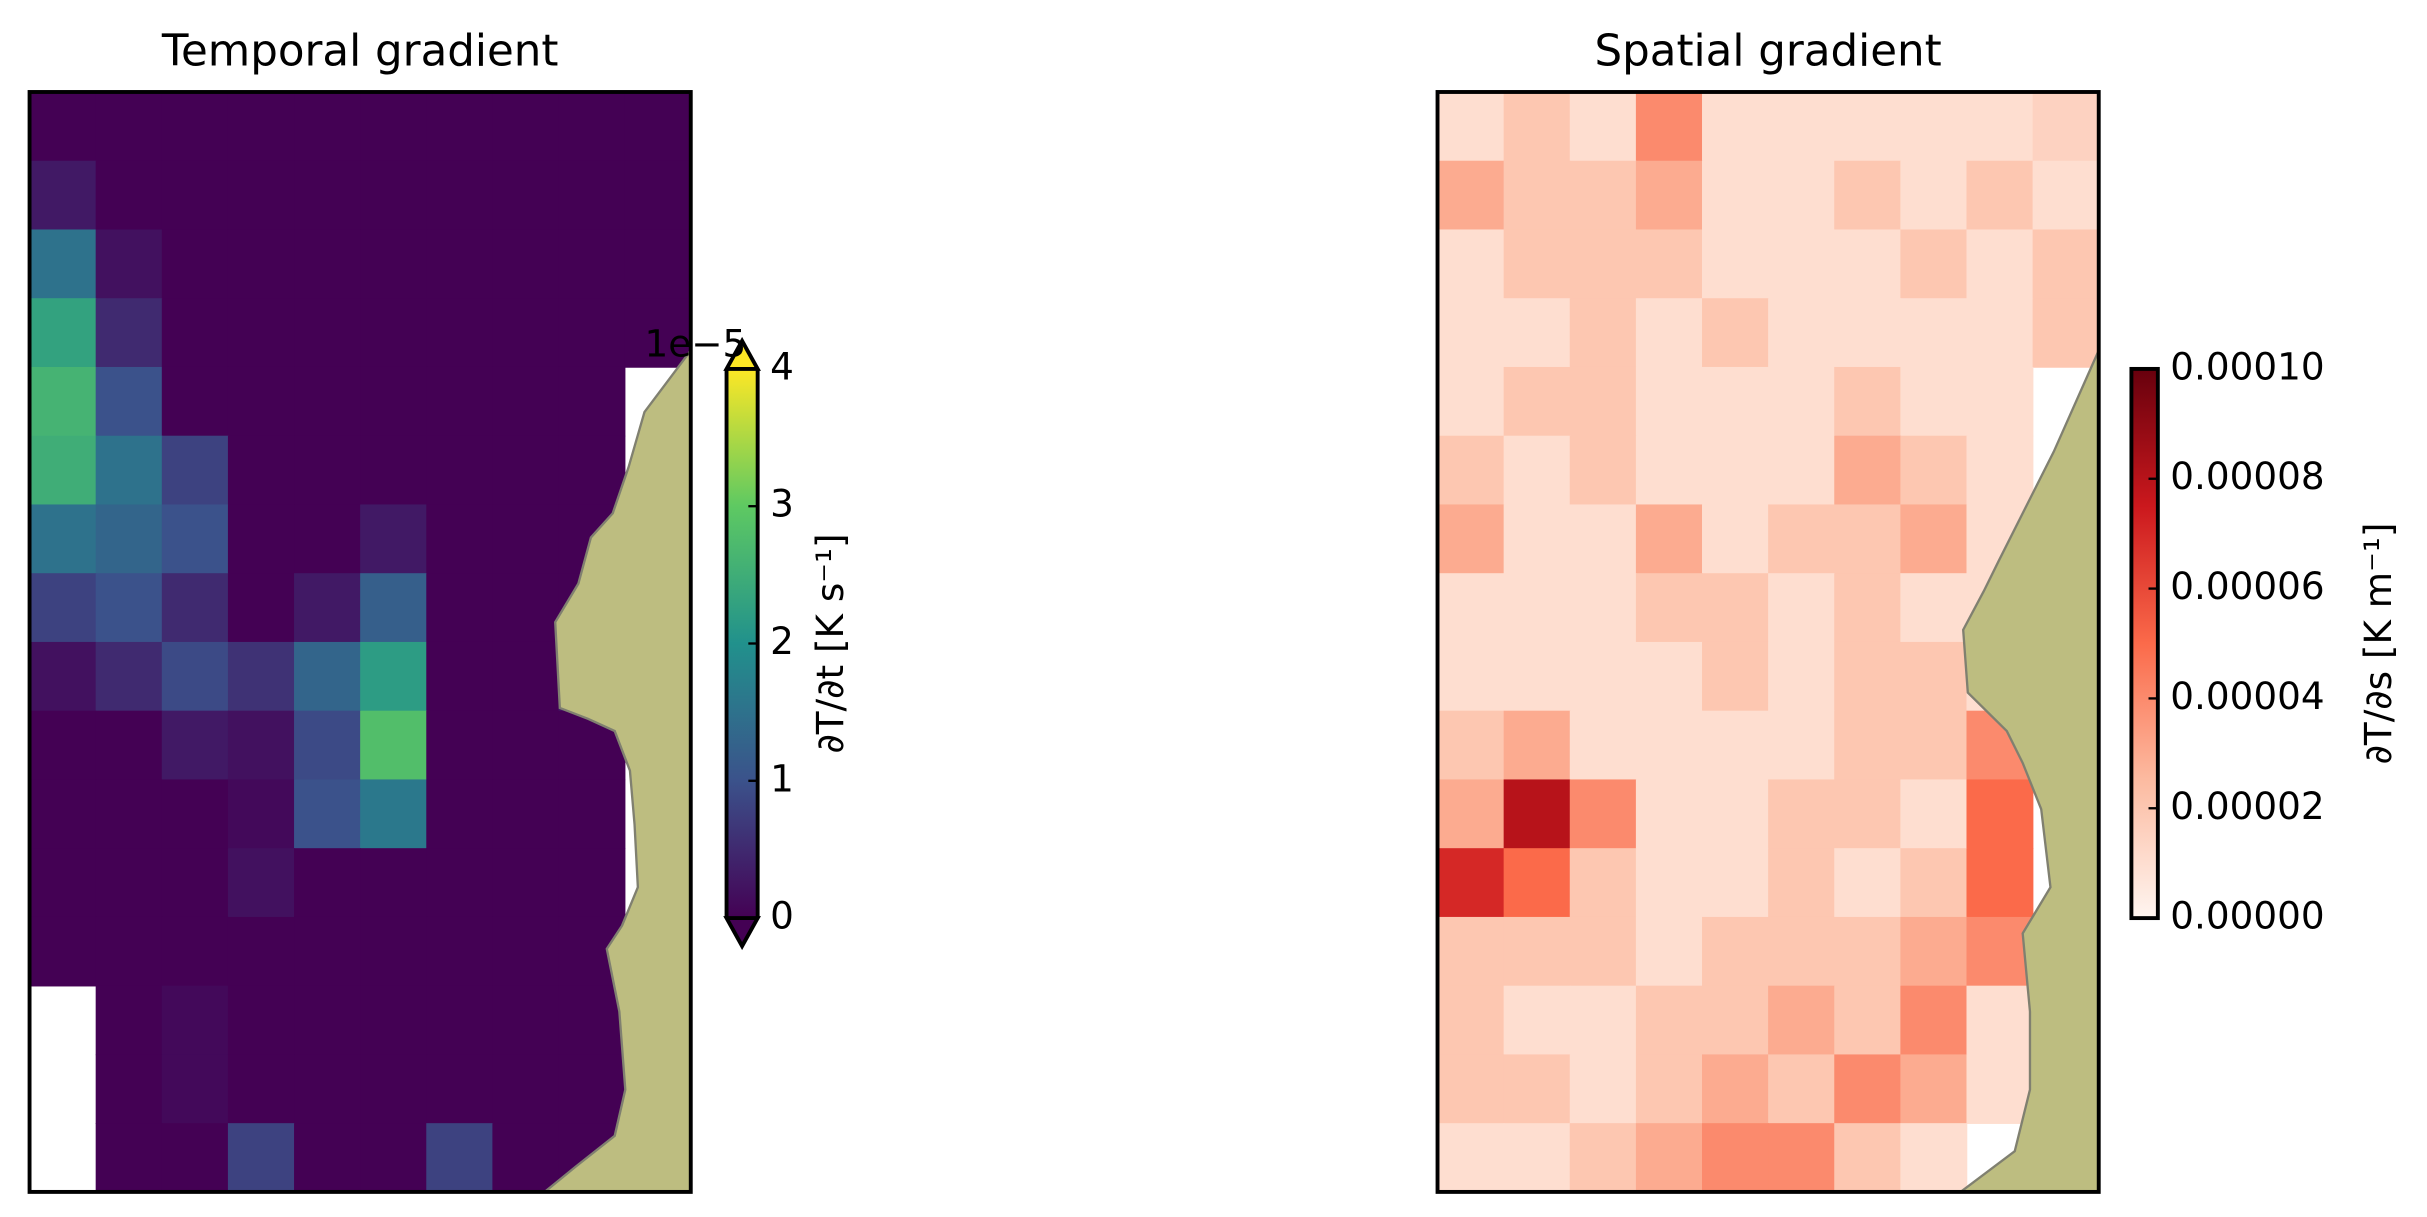  Describe the element at coordinates (696, 343) in the screenshot. I see `colorbar-offset-text: 1e−5` at that location.